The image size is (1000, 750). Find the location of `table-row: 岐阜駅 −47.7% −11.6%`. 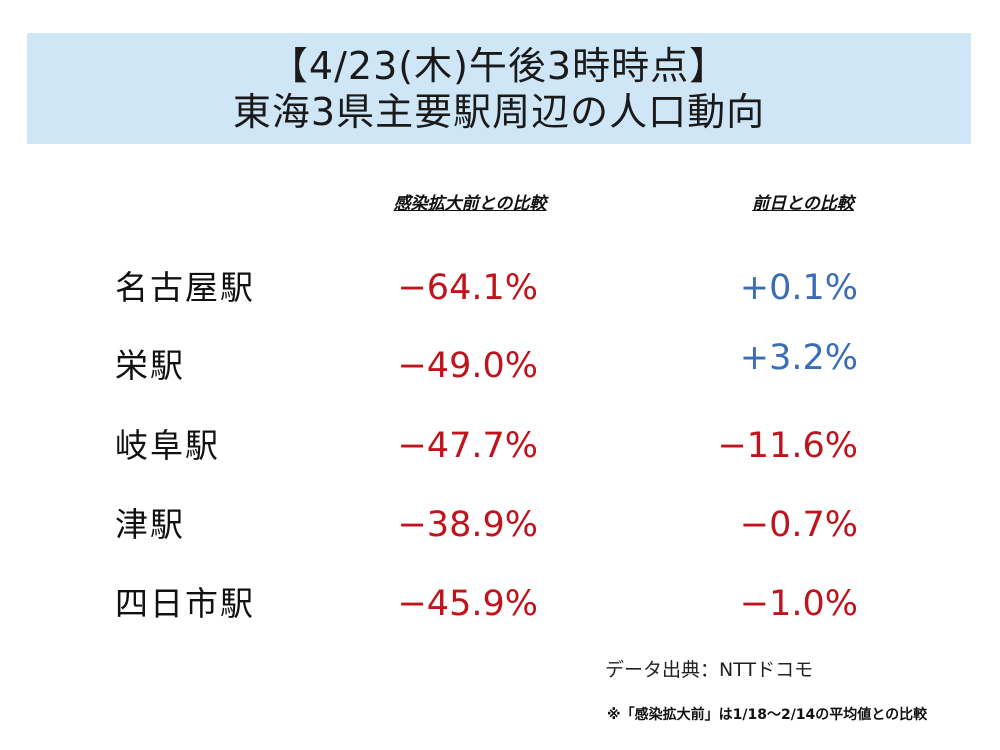

table-row: 岐阜駅 −47.7% −11.6% is located at coordinates (500, 448).